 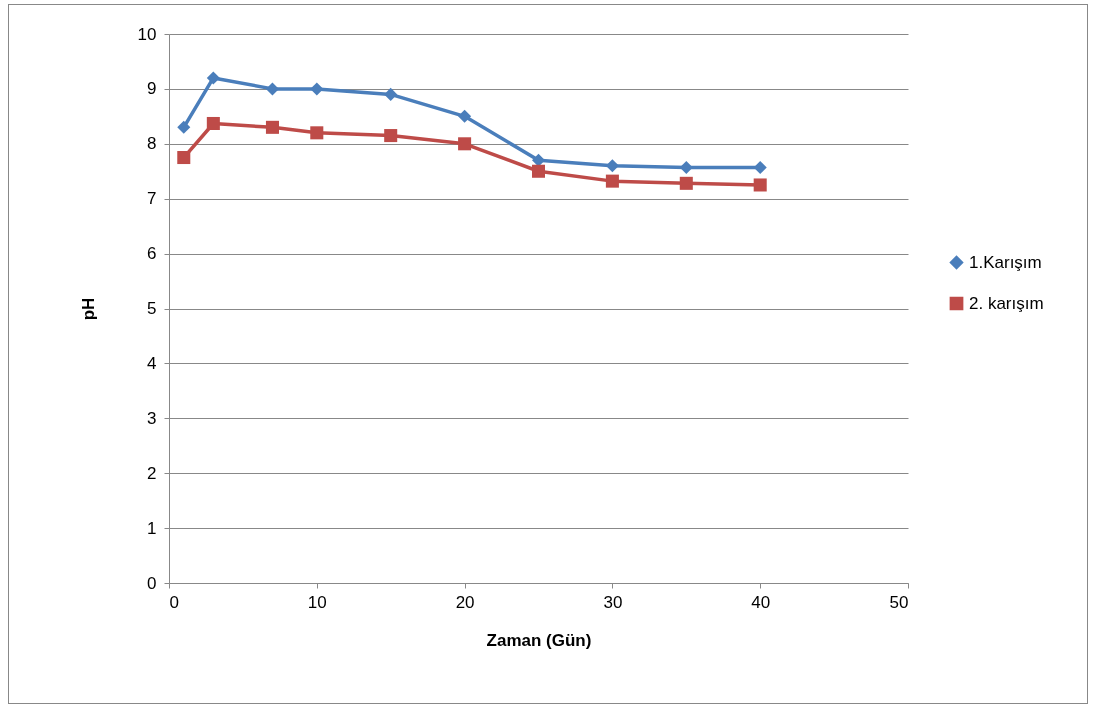 I want to click on x-tick-label: 10, so click(x=317, y=602).